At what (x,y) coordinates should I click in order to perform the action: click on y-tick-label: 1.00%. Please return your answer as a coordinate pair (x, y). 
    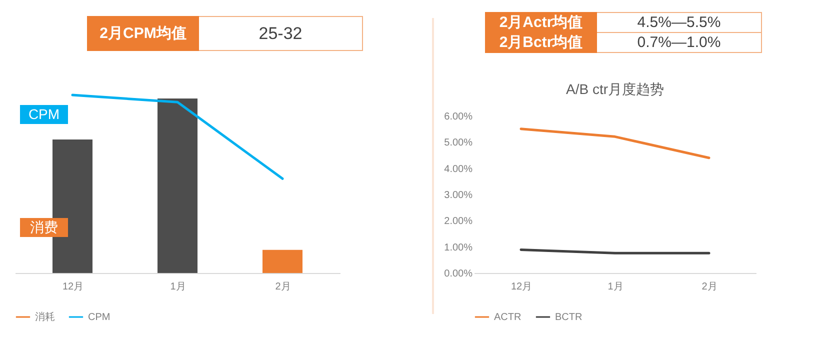
    Looking at the image, I should click on (458, 248).